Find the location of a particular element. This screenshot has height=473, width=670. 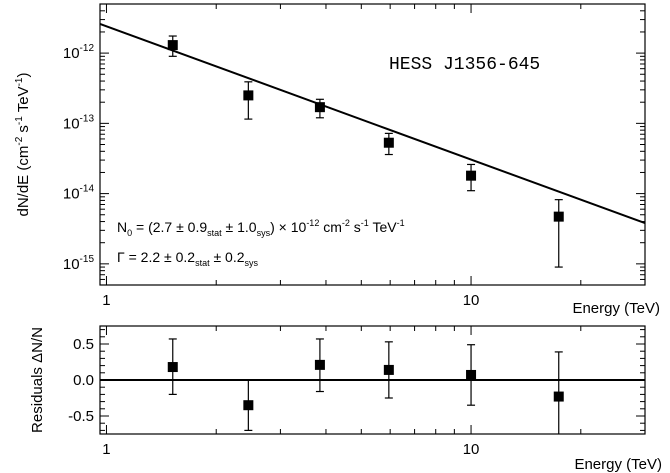

ann-part: ± 0.2 is located at coordinates (227, 257).